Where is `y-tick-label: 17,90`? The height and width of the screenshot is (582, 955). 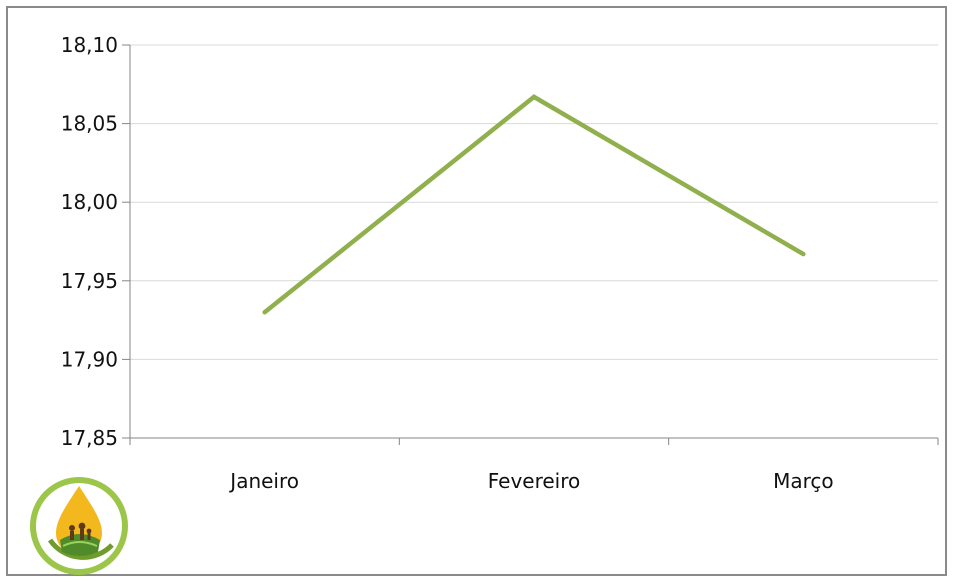 y-tick-label: 17,90 is located at coordinates (89, 359).